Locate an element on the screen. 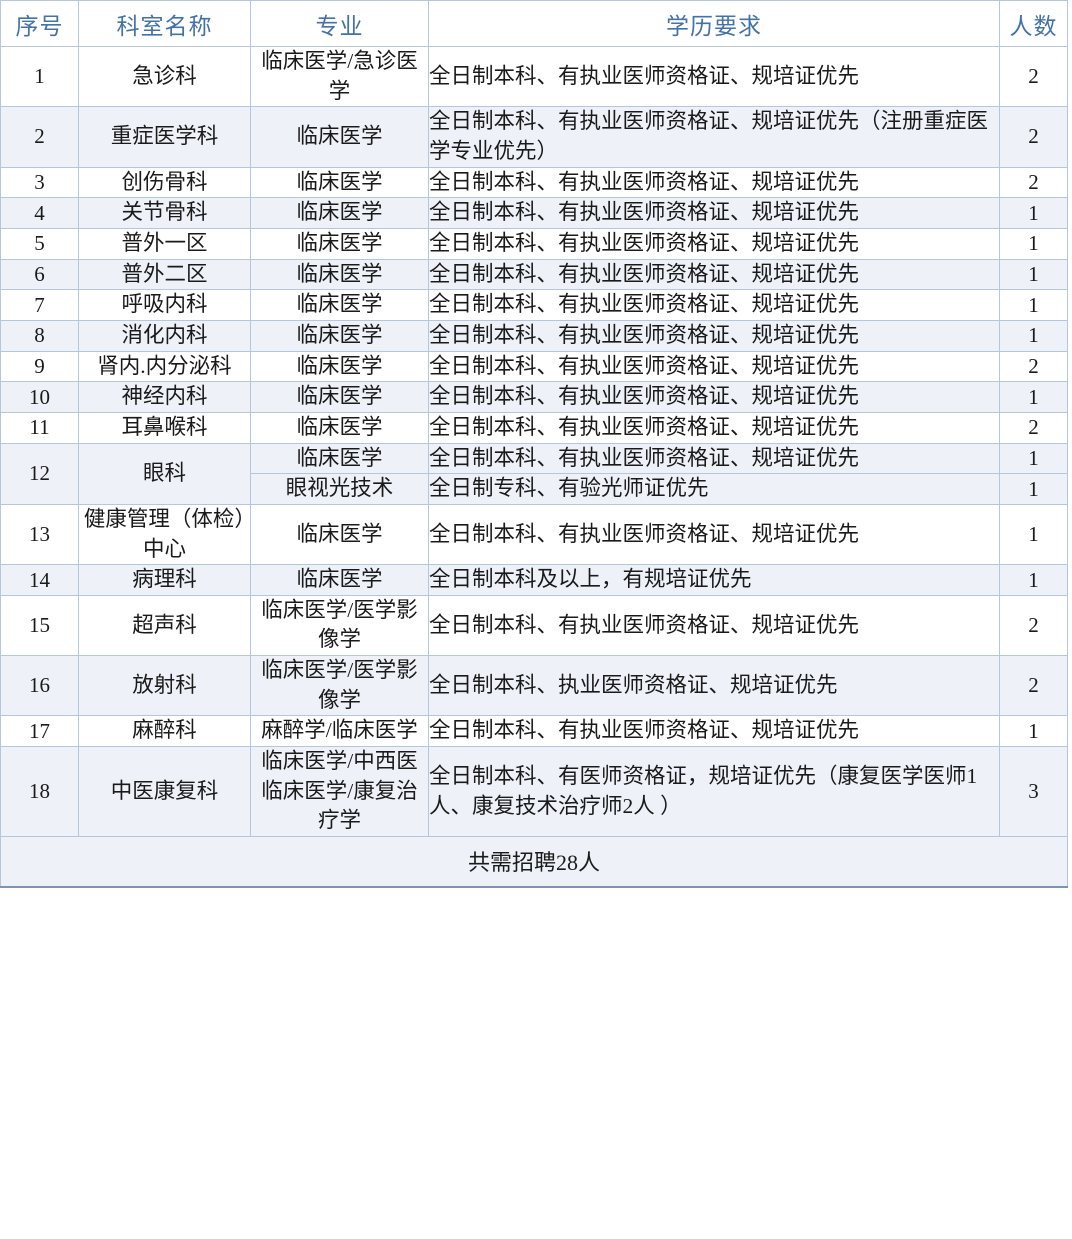 The height and width of the screenshot is (1239, 1072). table-row: 14 病理科 临床医学 全日制本科及以上，有规培证优先 1 is located at coordinates (534, 580).